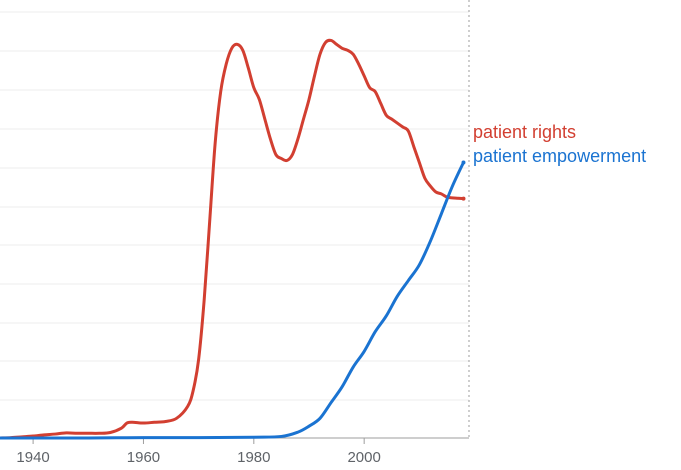 This screenshot has height=470, width=681. I want to click on x-tick-label-2000: 2000, so click(363, 457).